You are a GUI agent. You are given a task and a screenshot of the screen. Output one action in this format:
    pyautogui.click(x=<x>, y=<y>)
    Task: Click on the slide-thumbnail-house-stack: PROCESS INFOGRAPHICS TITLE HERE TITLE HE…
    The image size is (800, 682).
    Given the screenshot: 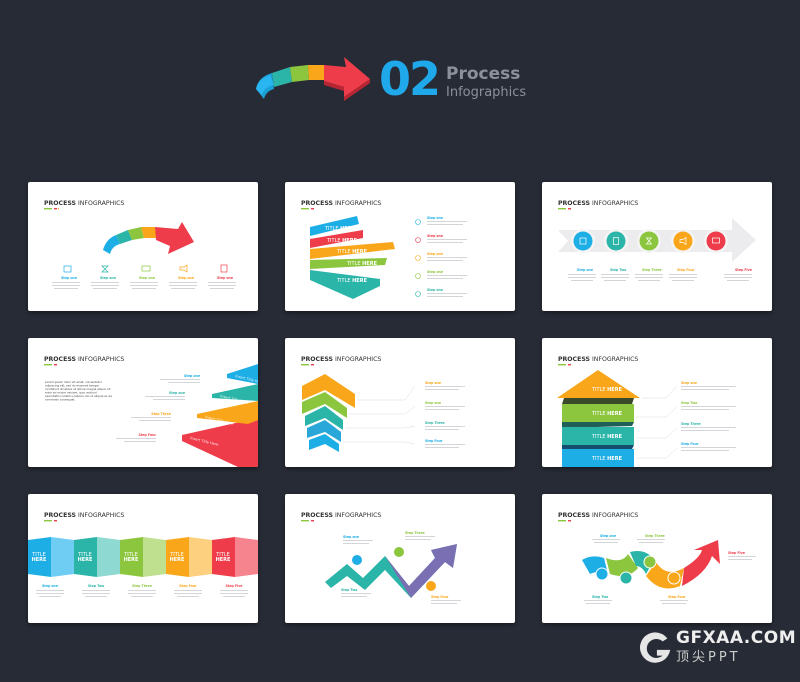 What is the action you would take?
    pyautogui.click(x=657, y=402)
    